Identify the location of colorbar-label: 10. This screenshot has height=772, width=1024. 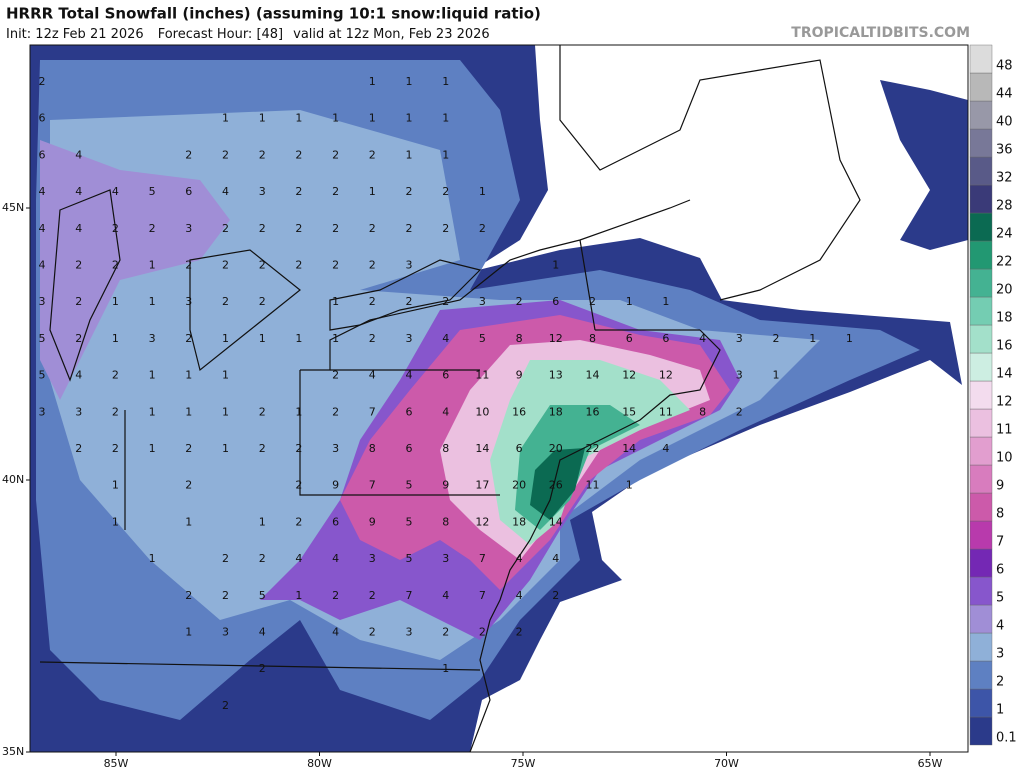
(1004, 458).